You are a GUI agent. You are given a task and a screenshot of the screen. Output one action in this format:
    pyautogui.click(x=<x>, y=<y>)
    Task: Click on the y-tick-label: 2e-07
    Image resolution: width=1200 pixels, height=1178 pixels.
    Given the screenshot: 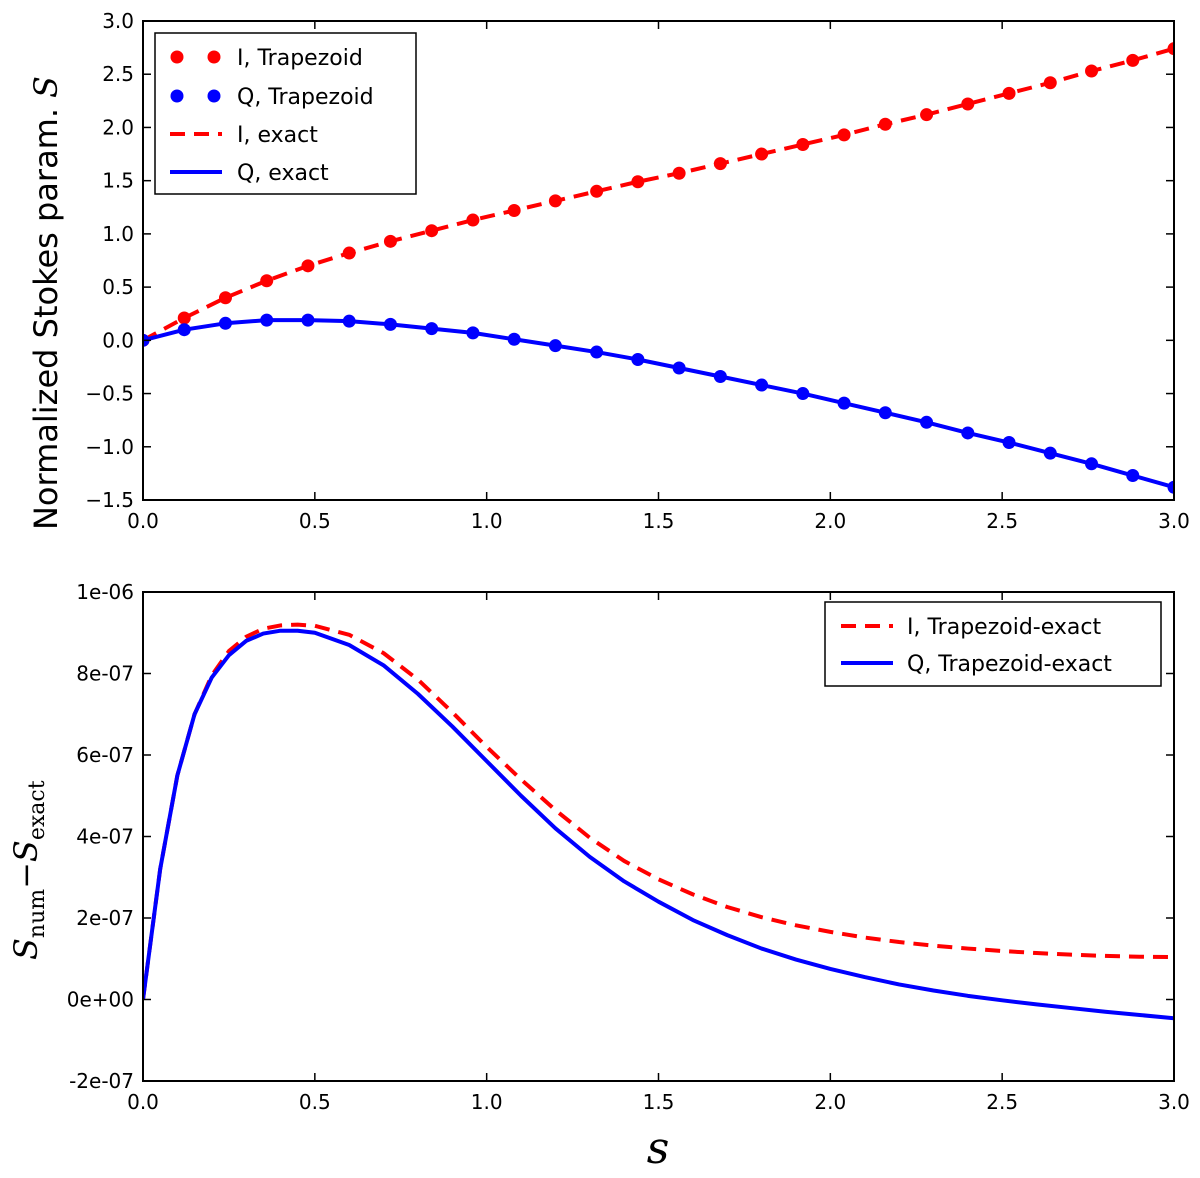 What is the action you would take?
    pyautogui.click(x=105, y=918)
    